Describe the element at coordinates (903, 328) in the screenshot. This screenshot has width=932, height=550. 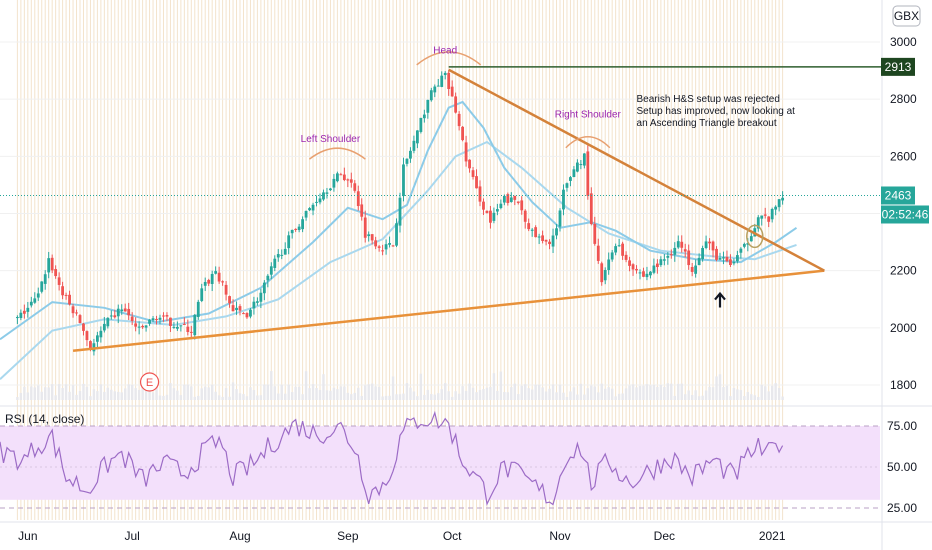
I see `price-tick-label: 2000` at that location.